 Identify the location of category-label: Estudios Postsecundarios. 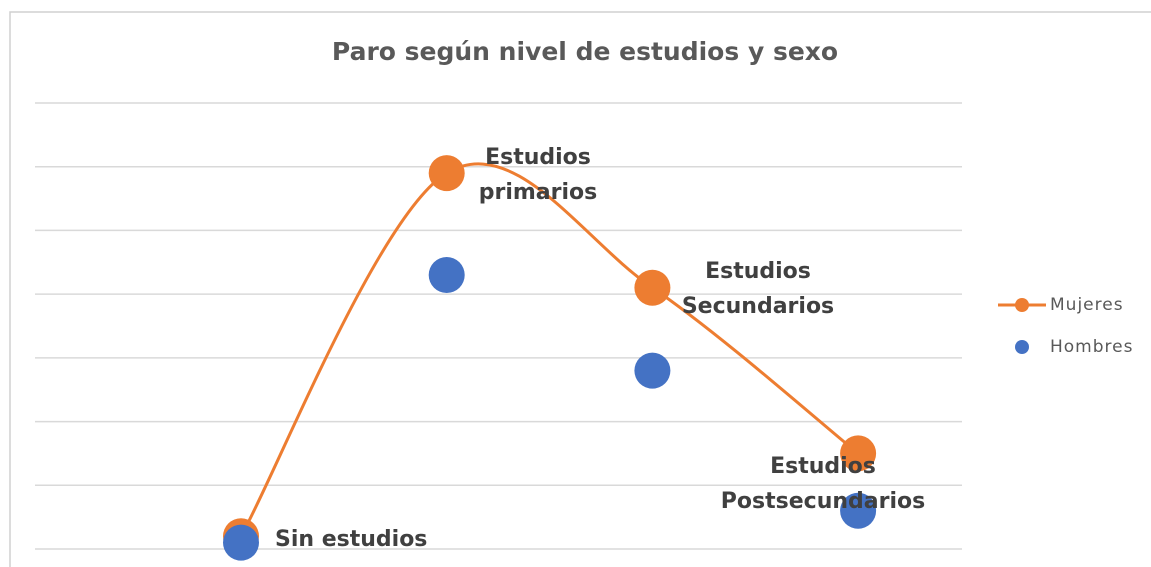
(823, 484).